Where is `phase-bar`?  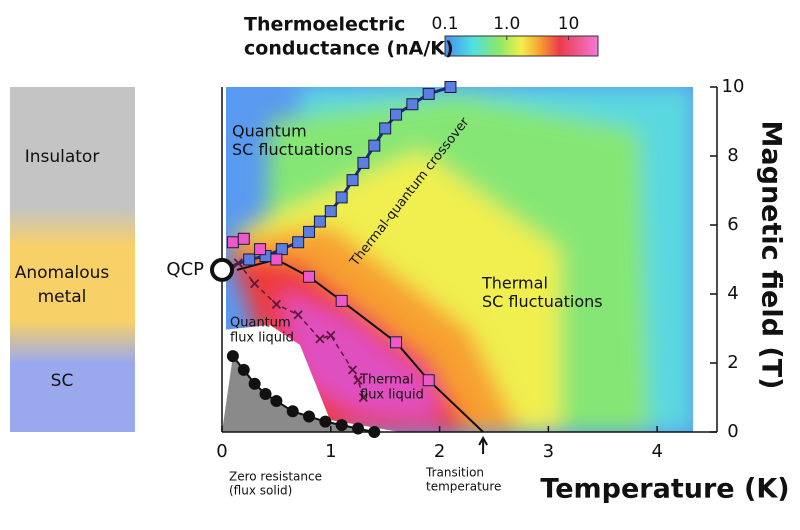
phase-bar is located at coordinates (72, 259).